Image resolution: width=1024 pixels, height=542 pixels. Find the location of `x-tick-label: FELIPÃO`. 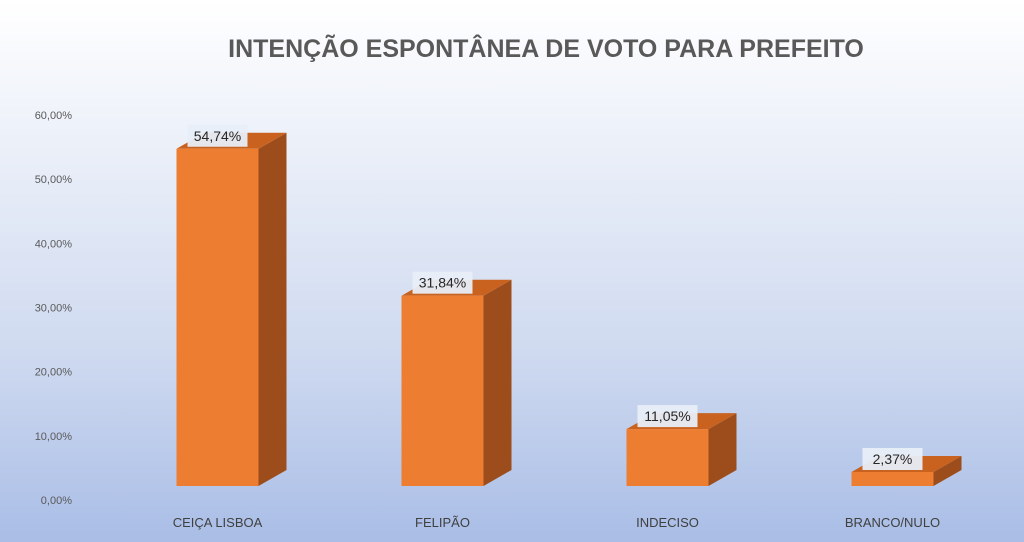

x-tick-label: FELIPÃO is located at coordinates (442, 522).